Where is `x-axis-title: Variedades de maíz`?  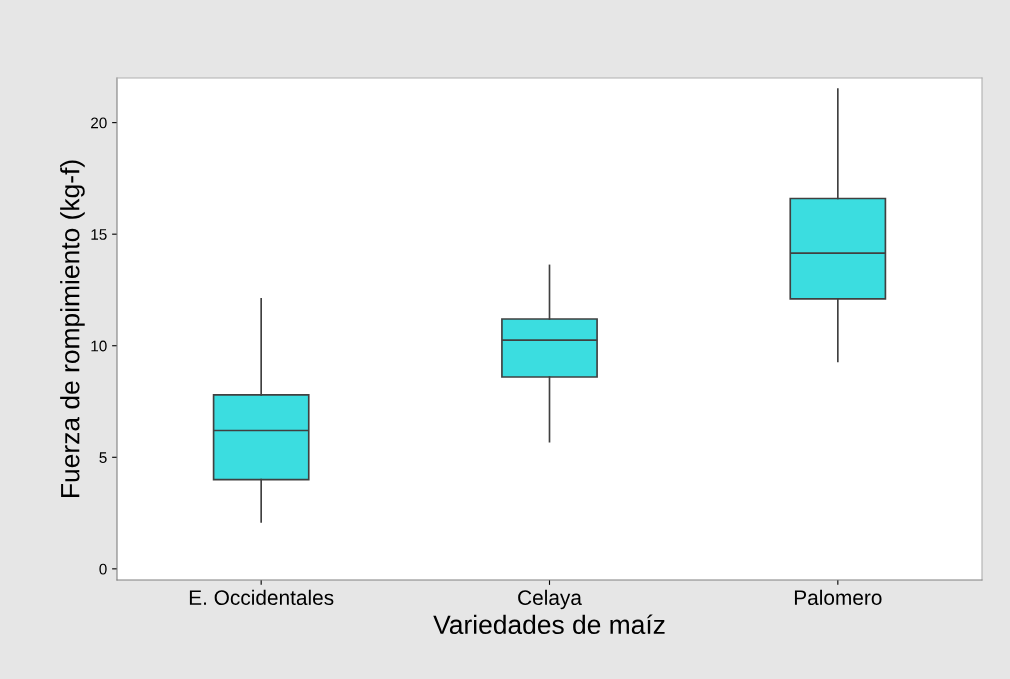 x-axis-title: Variedades de maíz is located at coordinates (549, 624).